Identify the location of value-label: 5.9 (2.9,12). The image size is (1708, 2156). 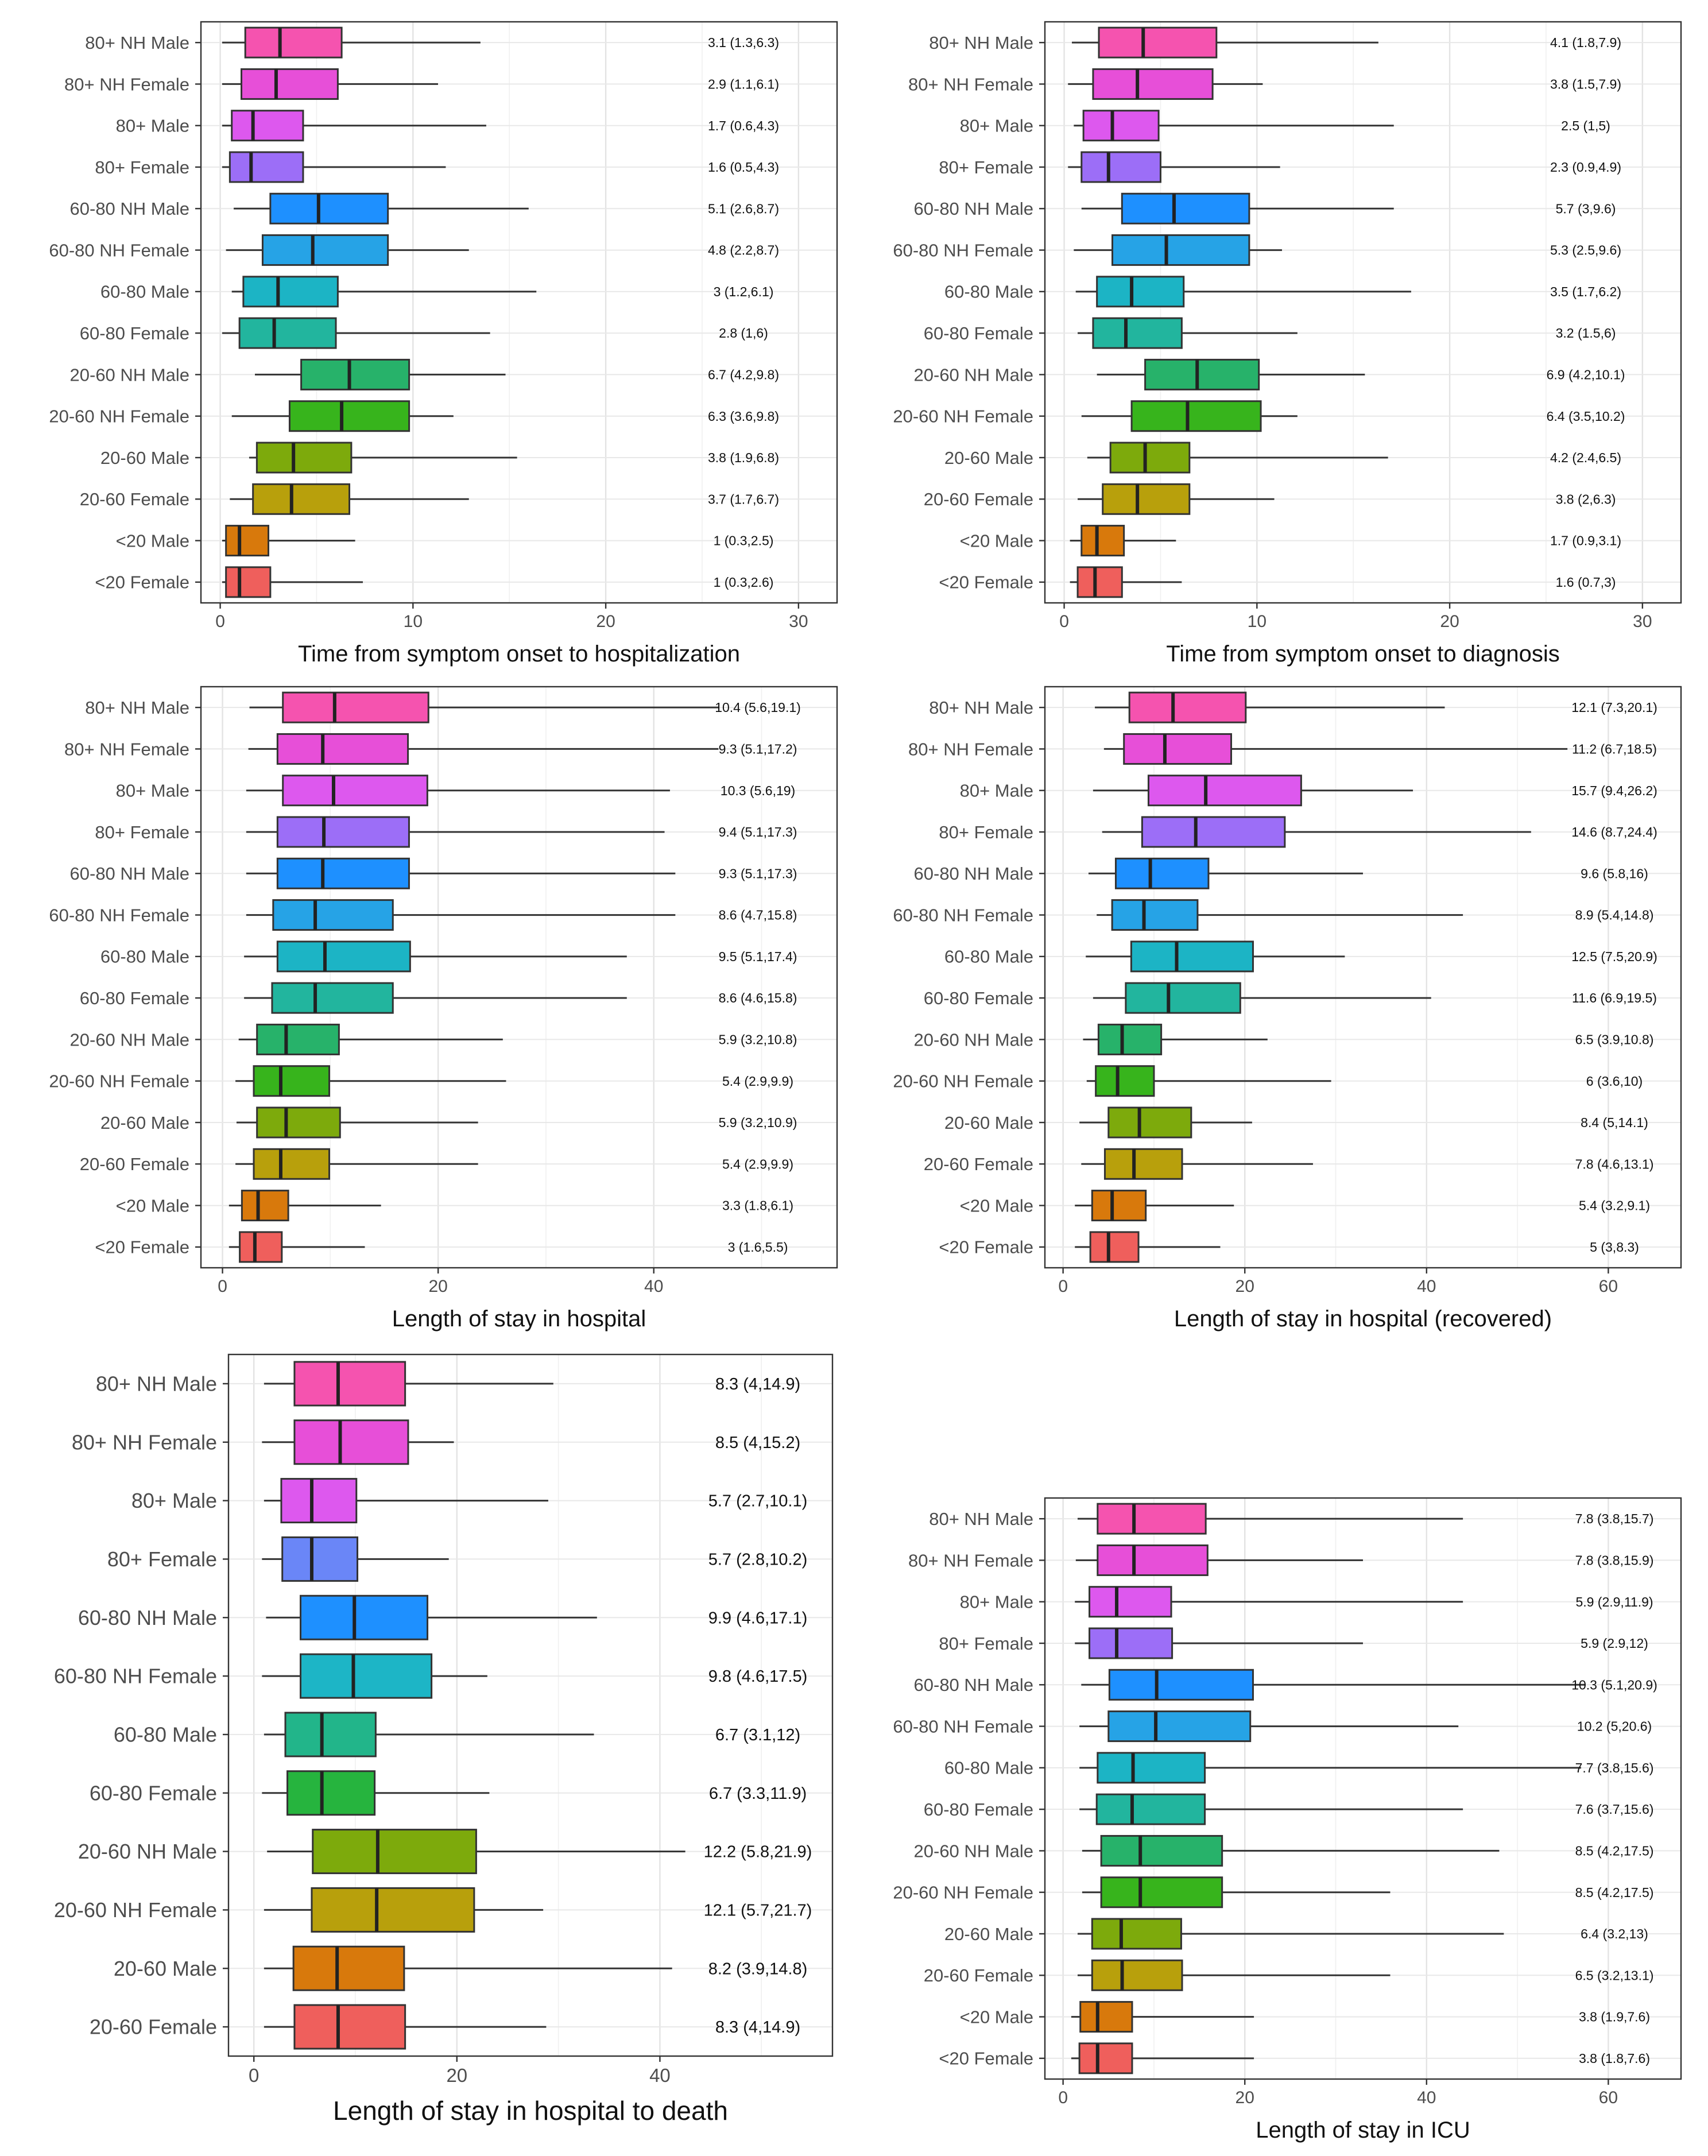
(1614, 1643).